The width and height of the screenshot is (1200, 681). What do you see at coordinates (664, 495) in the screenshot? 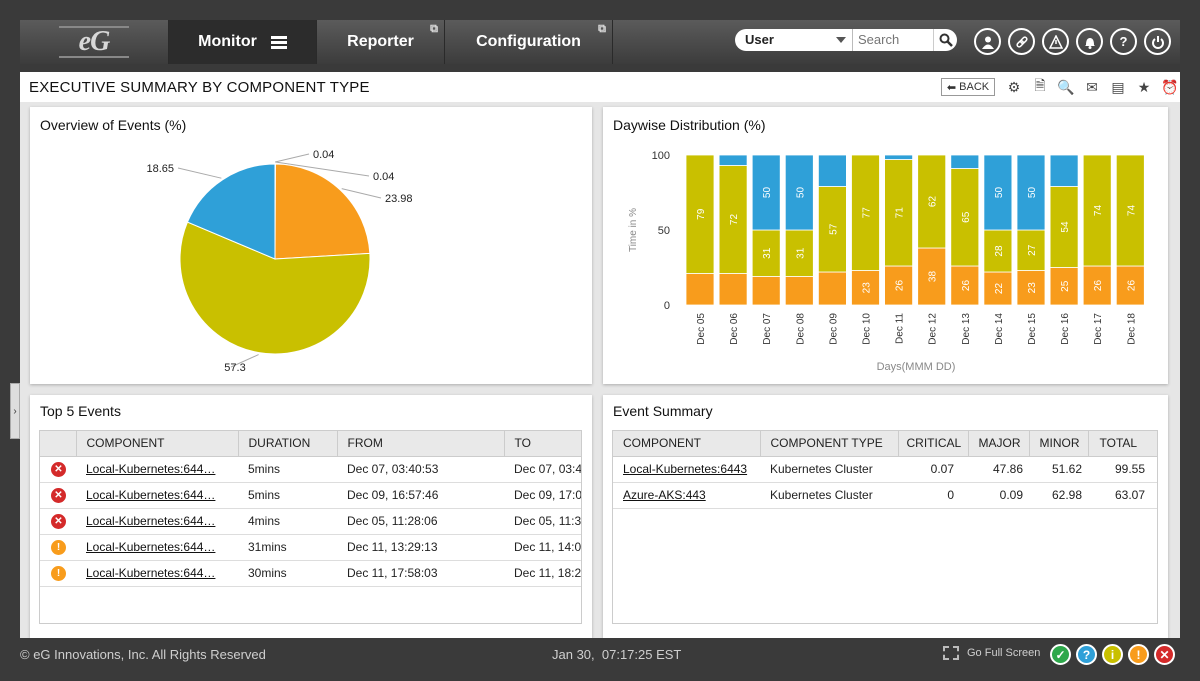
I see `component-link: Azure-AKS:443` at bounding box center [664, 495].